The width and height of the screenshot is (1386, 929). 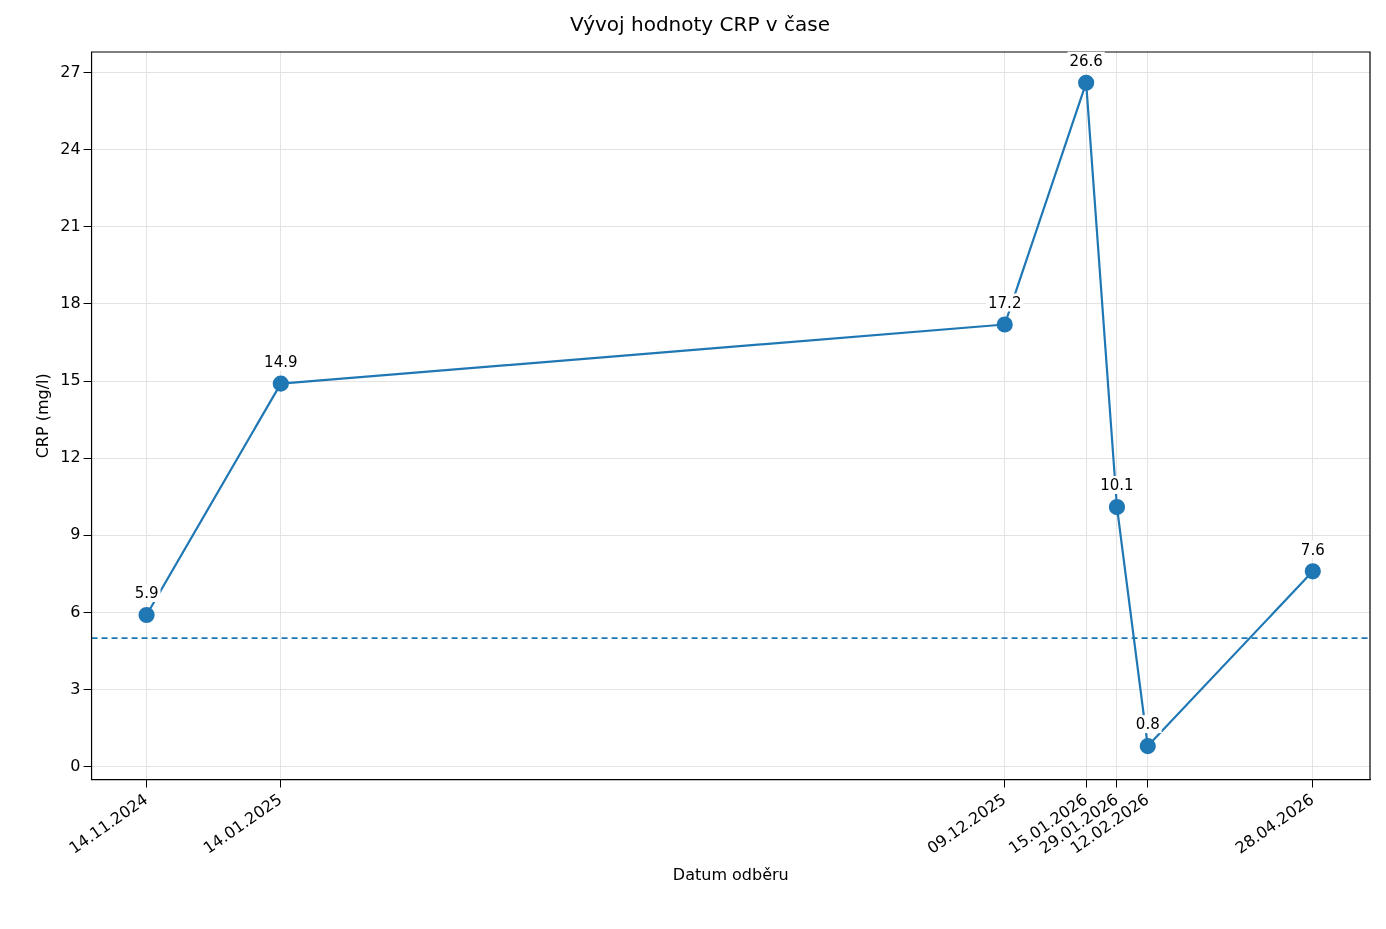 What do you see at coordinates (75, 688) in the screenshot?
I see `y-tick-label: 3` at bounding box center [75, 688].